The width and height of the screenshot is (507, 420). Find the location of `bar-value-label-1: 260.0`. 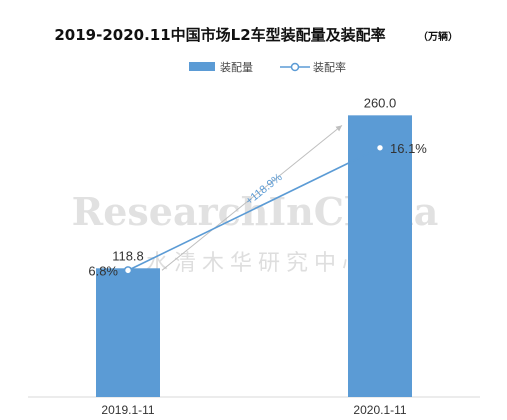

bar-value-label-1: 260.0 is located at coordinates (380, 102).